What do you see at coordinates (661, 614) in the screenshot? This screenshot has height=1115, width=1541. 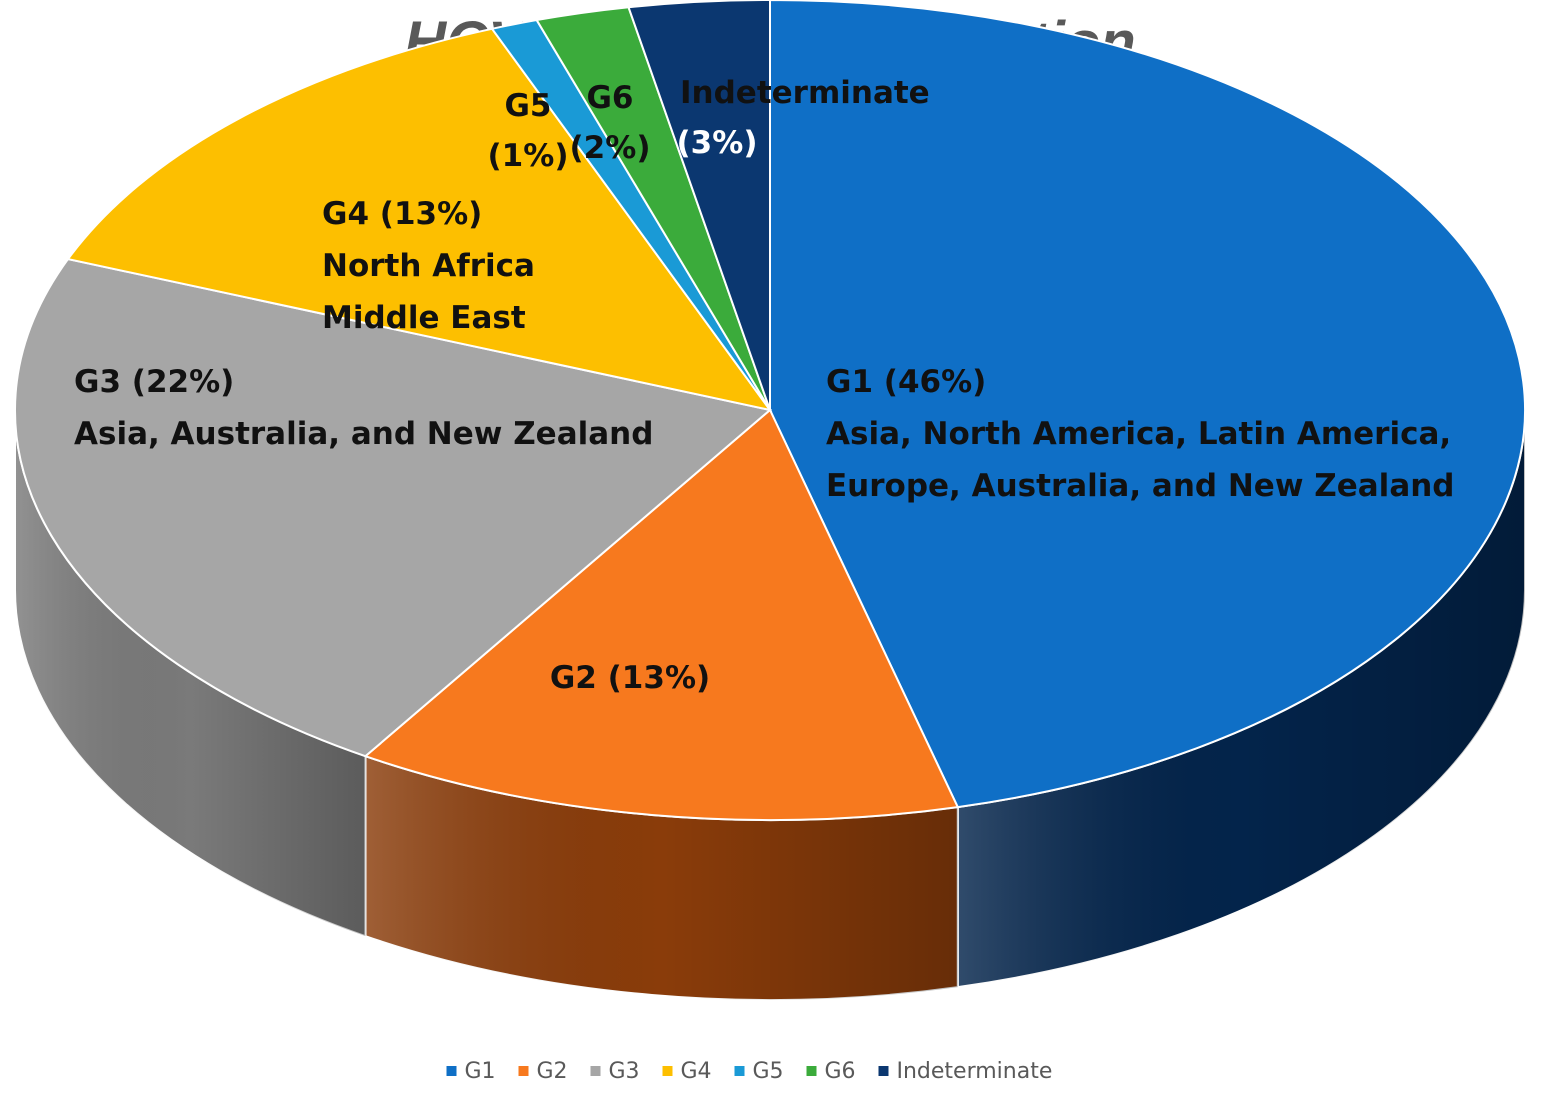 I see `slice-g2` at bounding box center [661, 614].